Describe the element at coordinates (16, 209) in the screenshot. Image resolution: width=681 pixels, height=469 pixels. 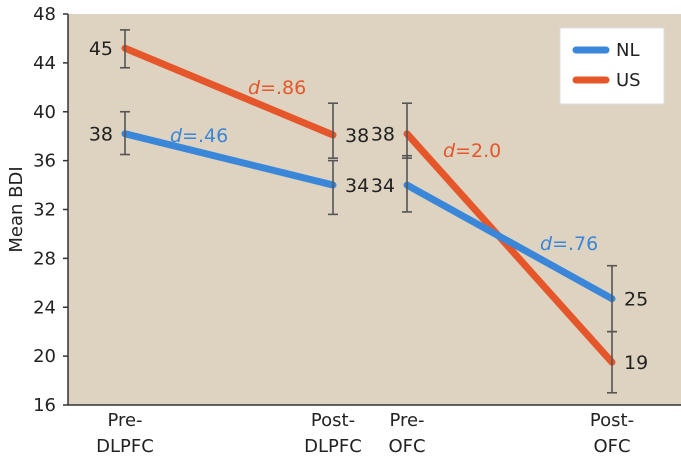
I see `y-axis-label: Mean BDI` at that location.